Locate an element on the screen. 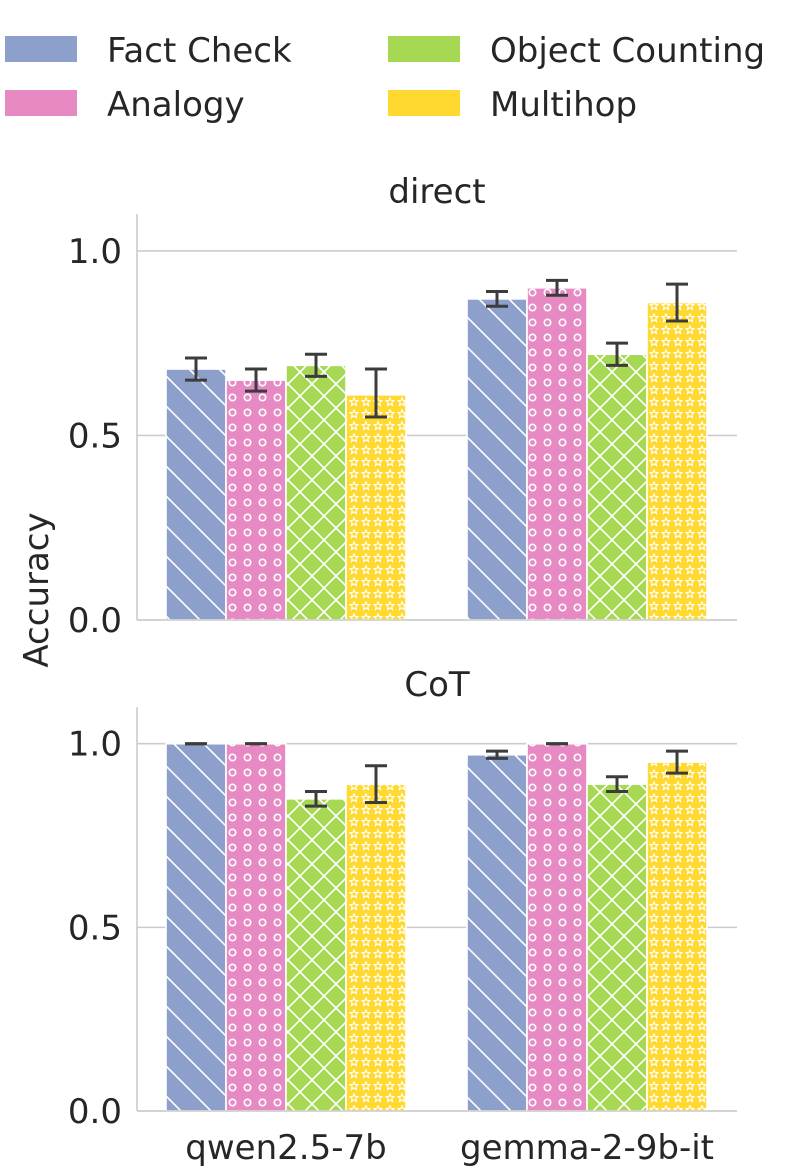 The width and height of the screenshot is (797, 1174). y-axis-label: Accuracy is located at coordinates (37, 589).